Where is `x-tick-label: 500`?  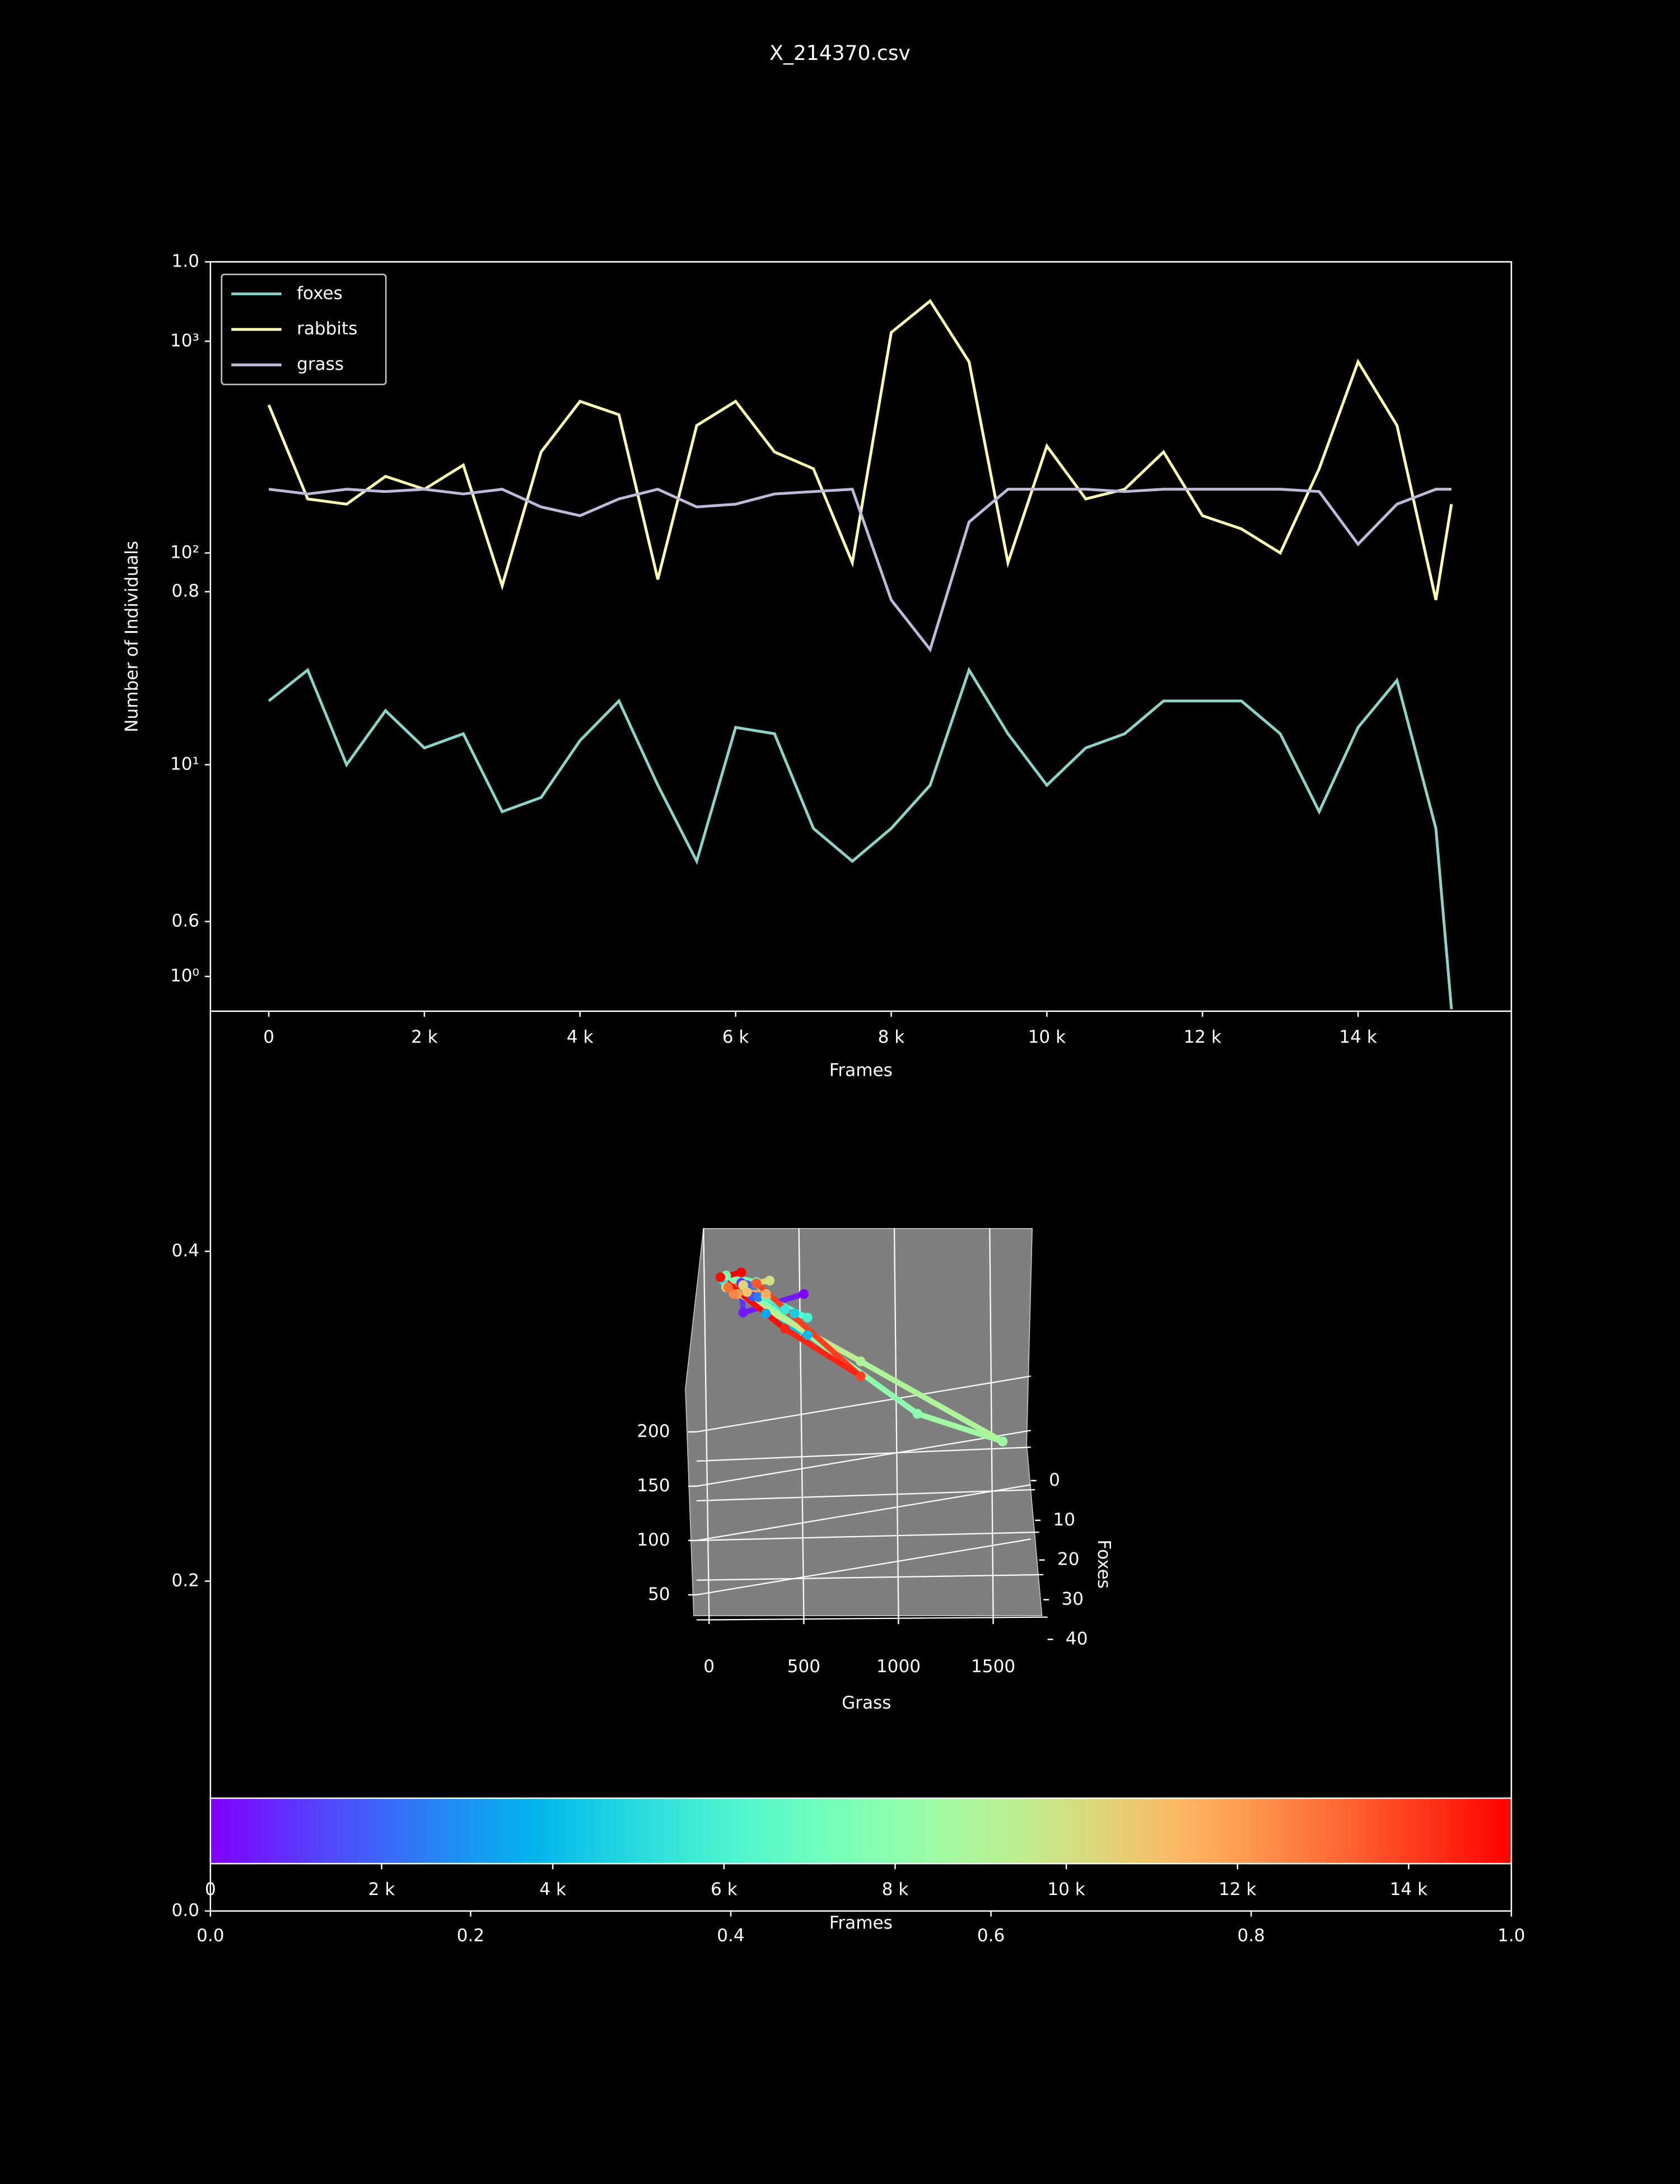
x-tick-label: 500 is located at coordinates (804, 1667).